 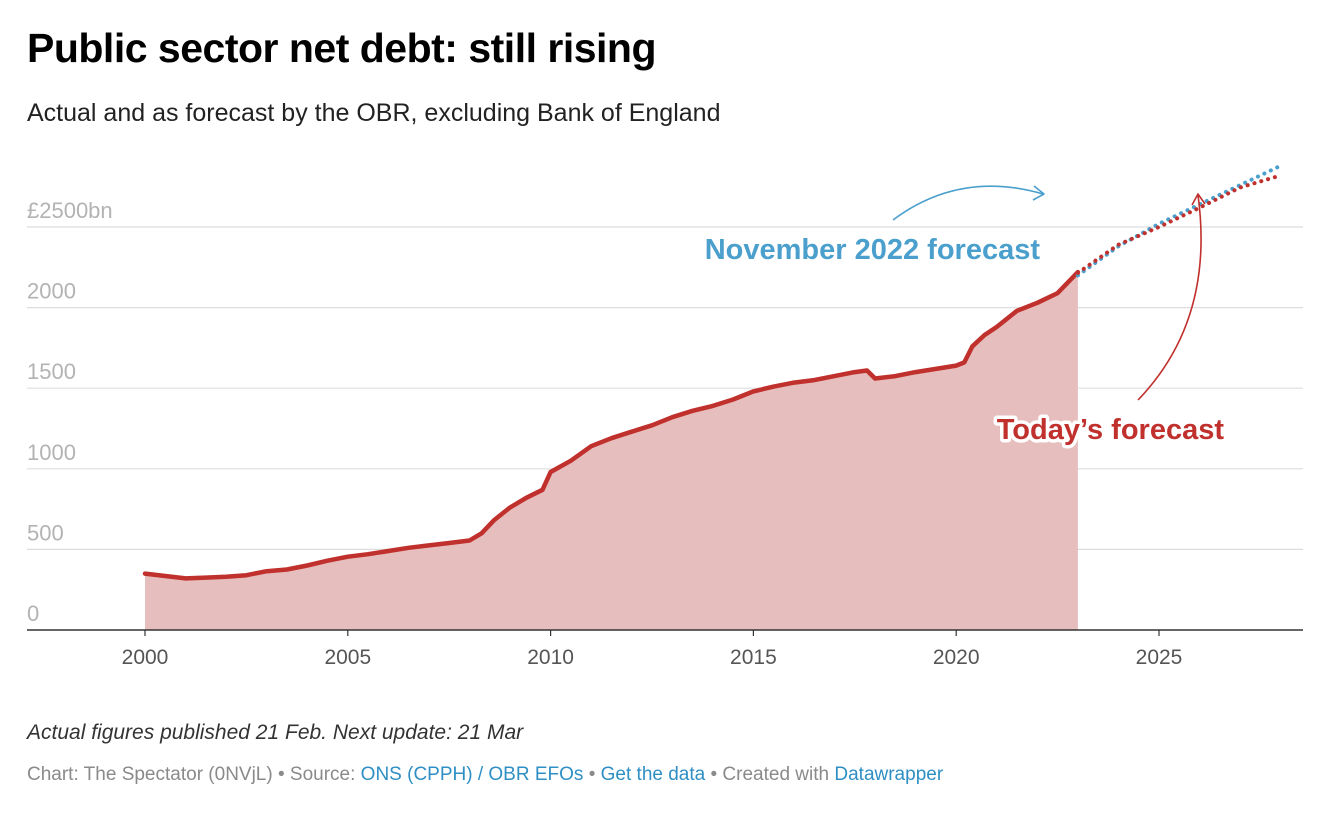 I want to click on today-forecast-arrow, so click(x=1169, y=297).